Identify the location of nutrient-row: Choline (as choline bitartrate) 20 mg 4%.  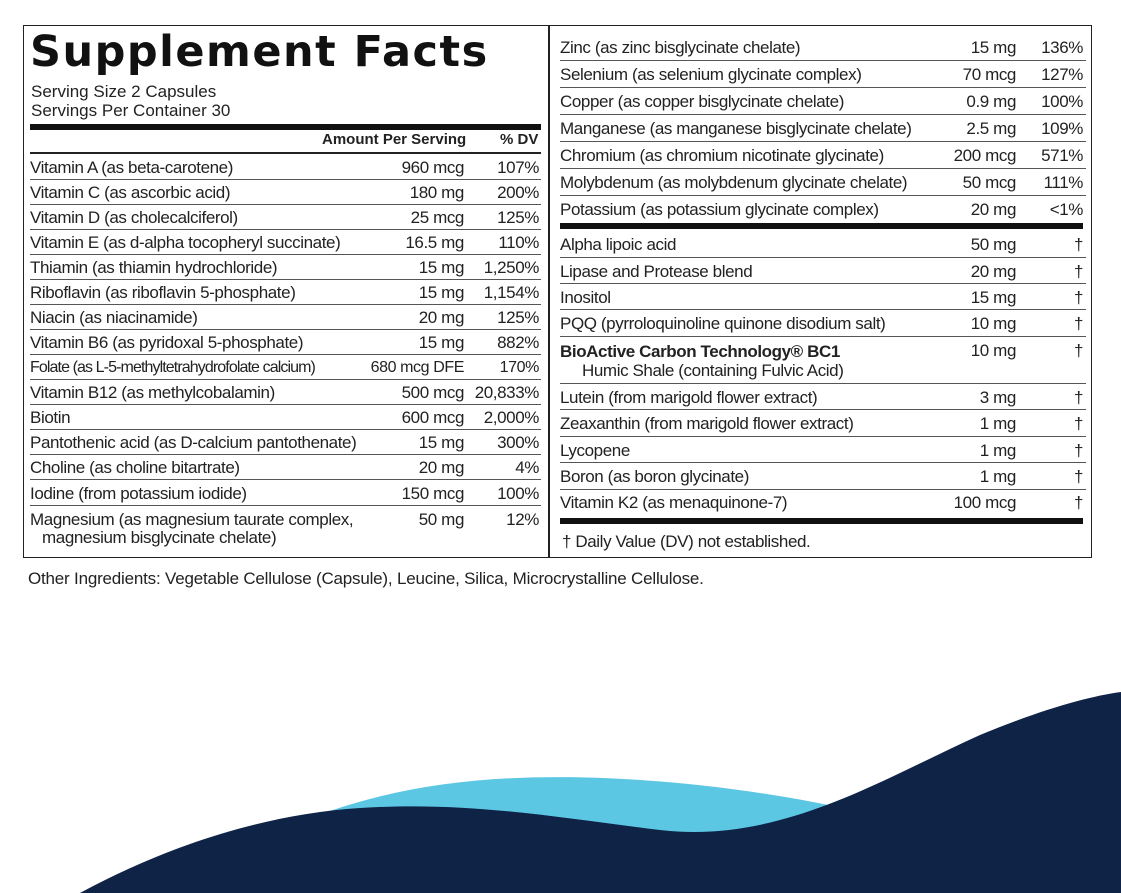
(285, 467).